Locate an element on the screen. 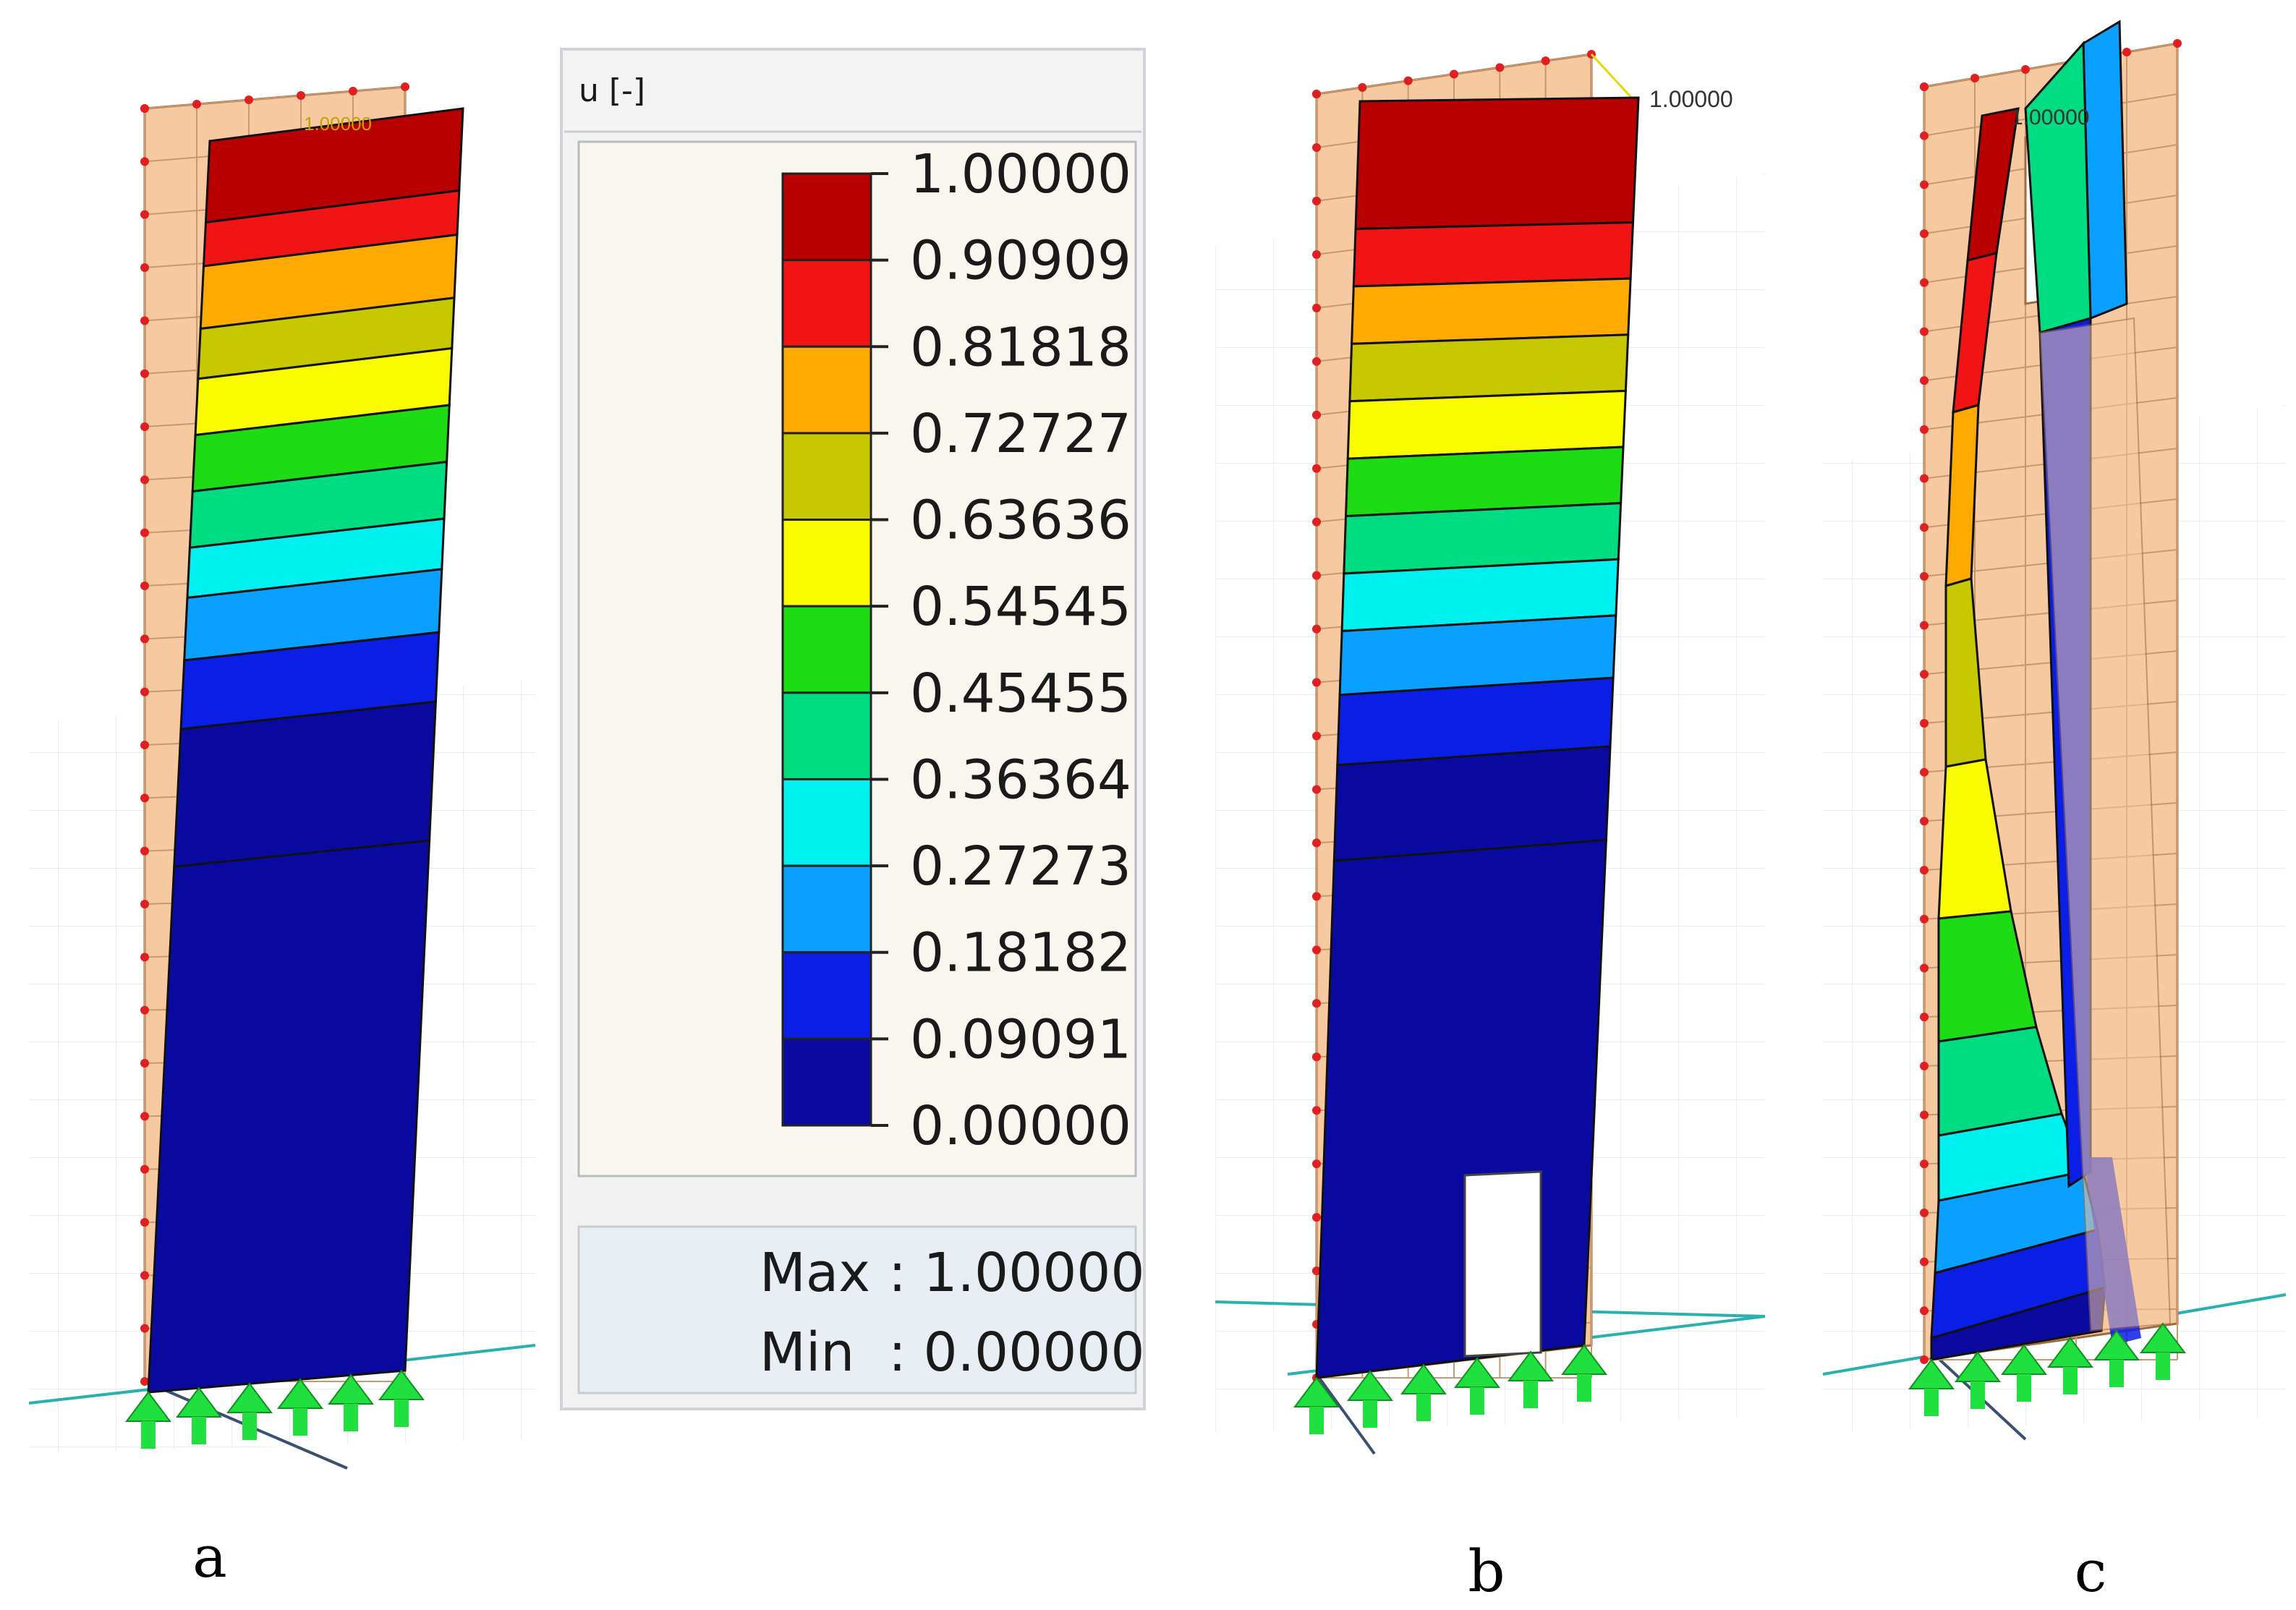 This screenshot has height=1610, width=2296. max-marker-b: 1.00000 is located at coordinates (1691, 99).